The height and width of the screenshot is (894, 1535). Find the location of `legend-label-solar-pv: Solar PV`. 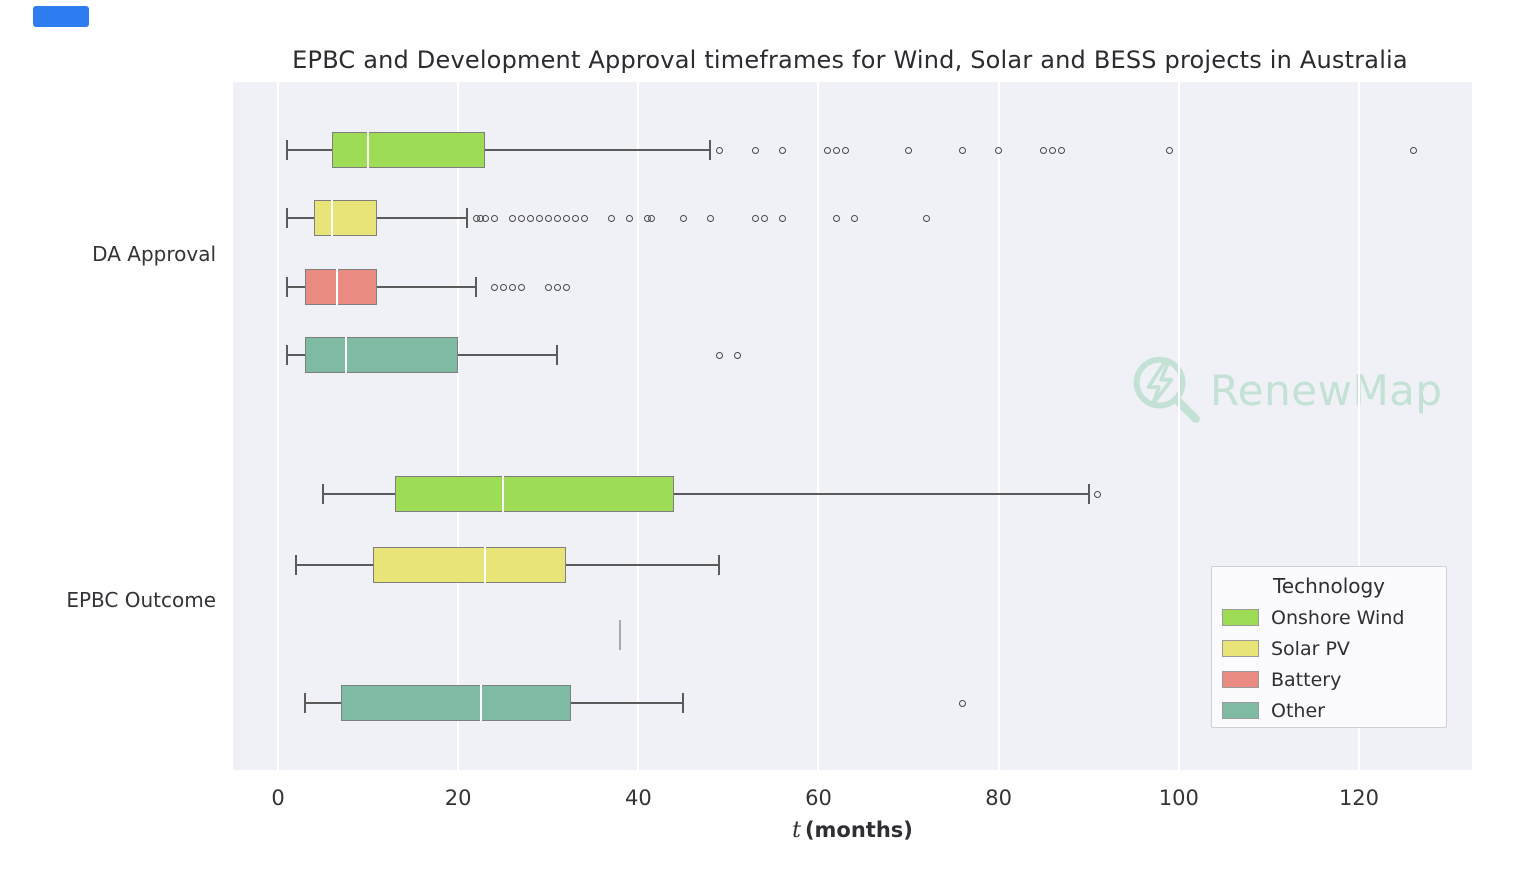

legend-label-solar-pv: Solar PV is located at coordinates (1310, 648).